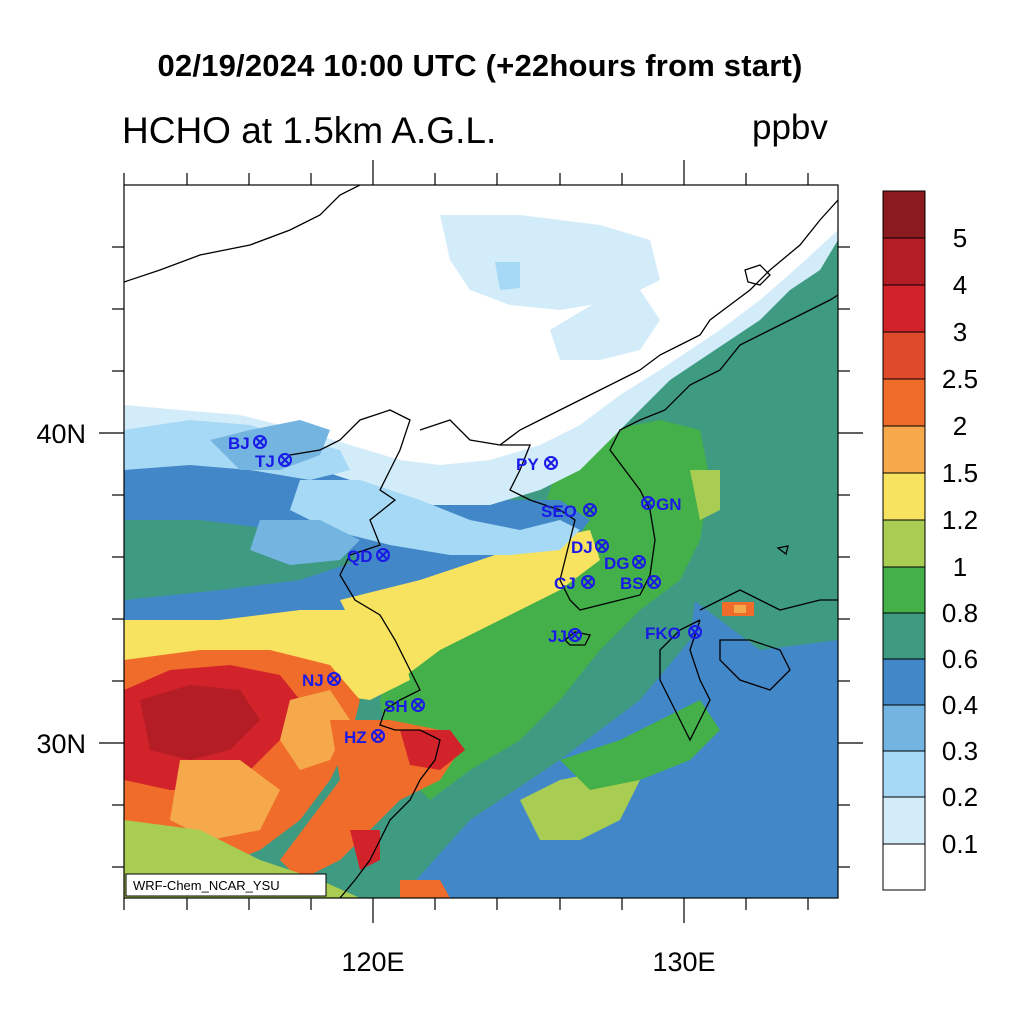 Image resolution: width=1024 pixels, height=1024 pixels. What do you see at coordinates (960, 473) in the screenshot?
I see `colorbar-label: 1.5` at bounding box center [960, 473].